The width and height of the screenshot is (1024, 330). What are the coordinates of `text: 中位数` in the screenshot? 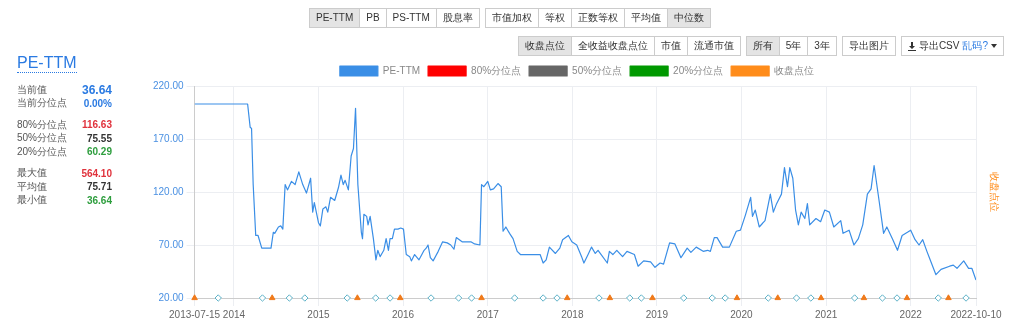 It's located at (688, 18).